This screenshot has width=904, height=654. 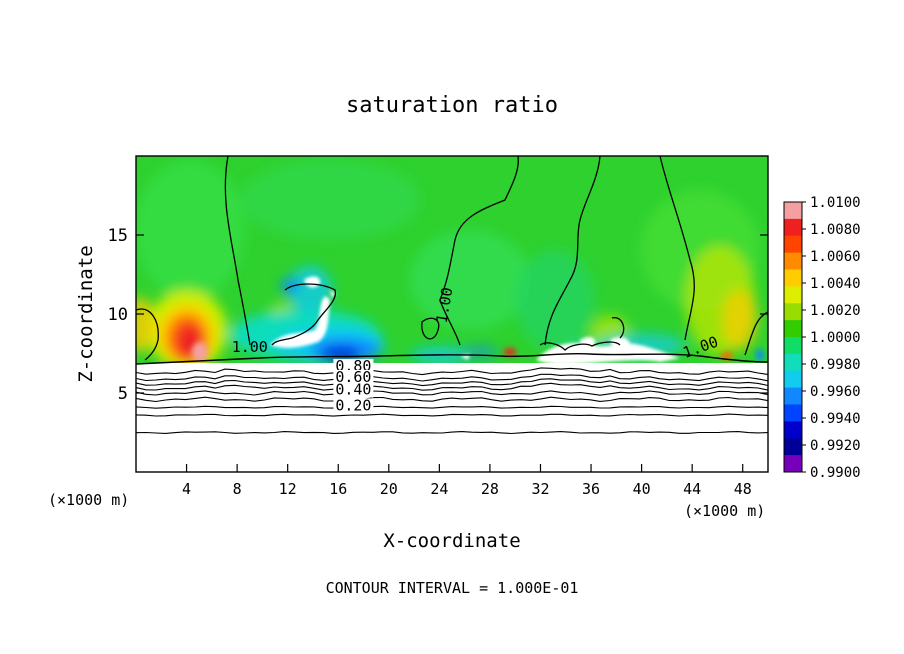 What do you see at coordinates (118, 315) in the screenshot?
I see `y-tick-label: 10` at bounding box center [118, 315].